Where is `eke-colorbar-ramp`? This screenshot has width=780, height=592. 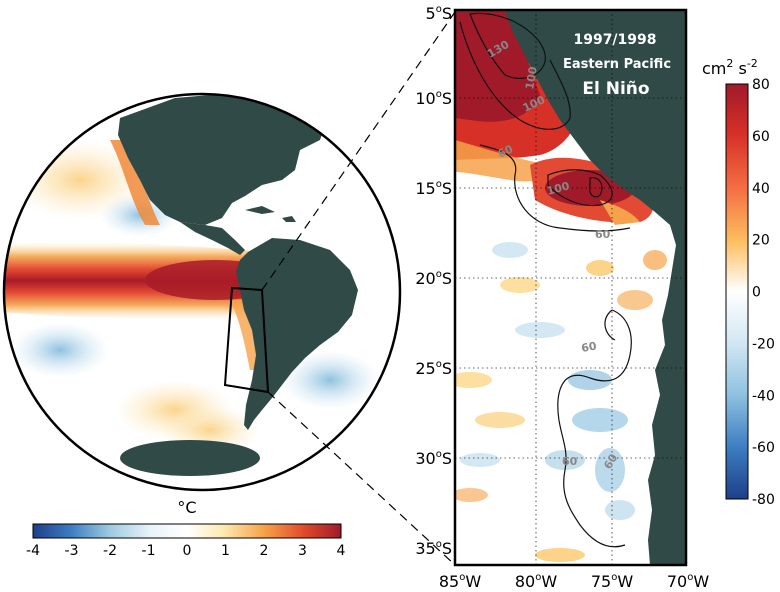
eke-colorbar-ramp is located at coordinates (737, 291).